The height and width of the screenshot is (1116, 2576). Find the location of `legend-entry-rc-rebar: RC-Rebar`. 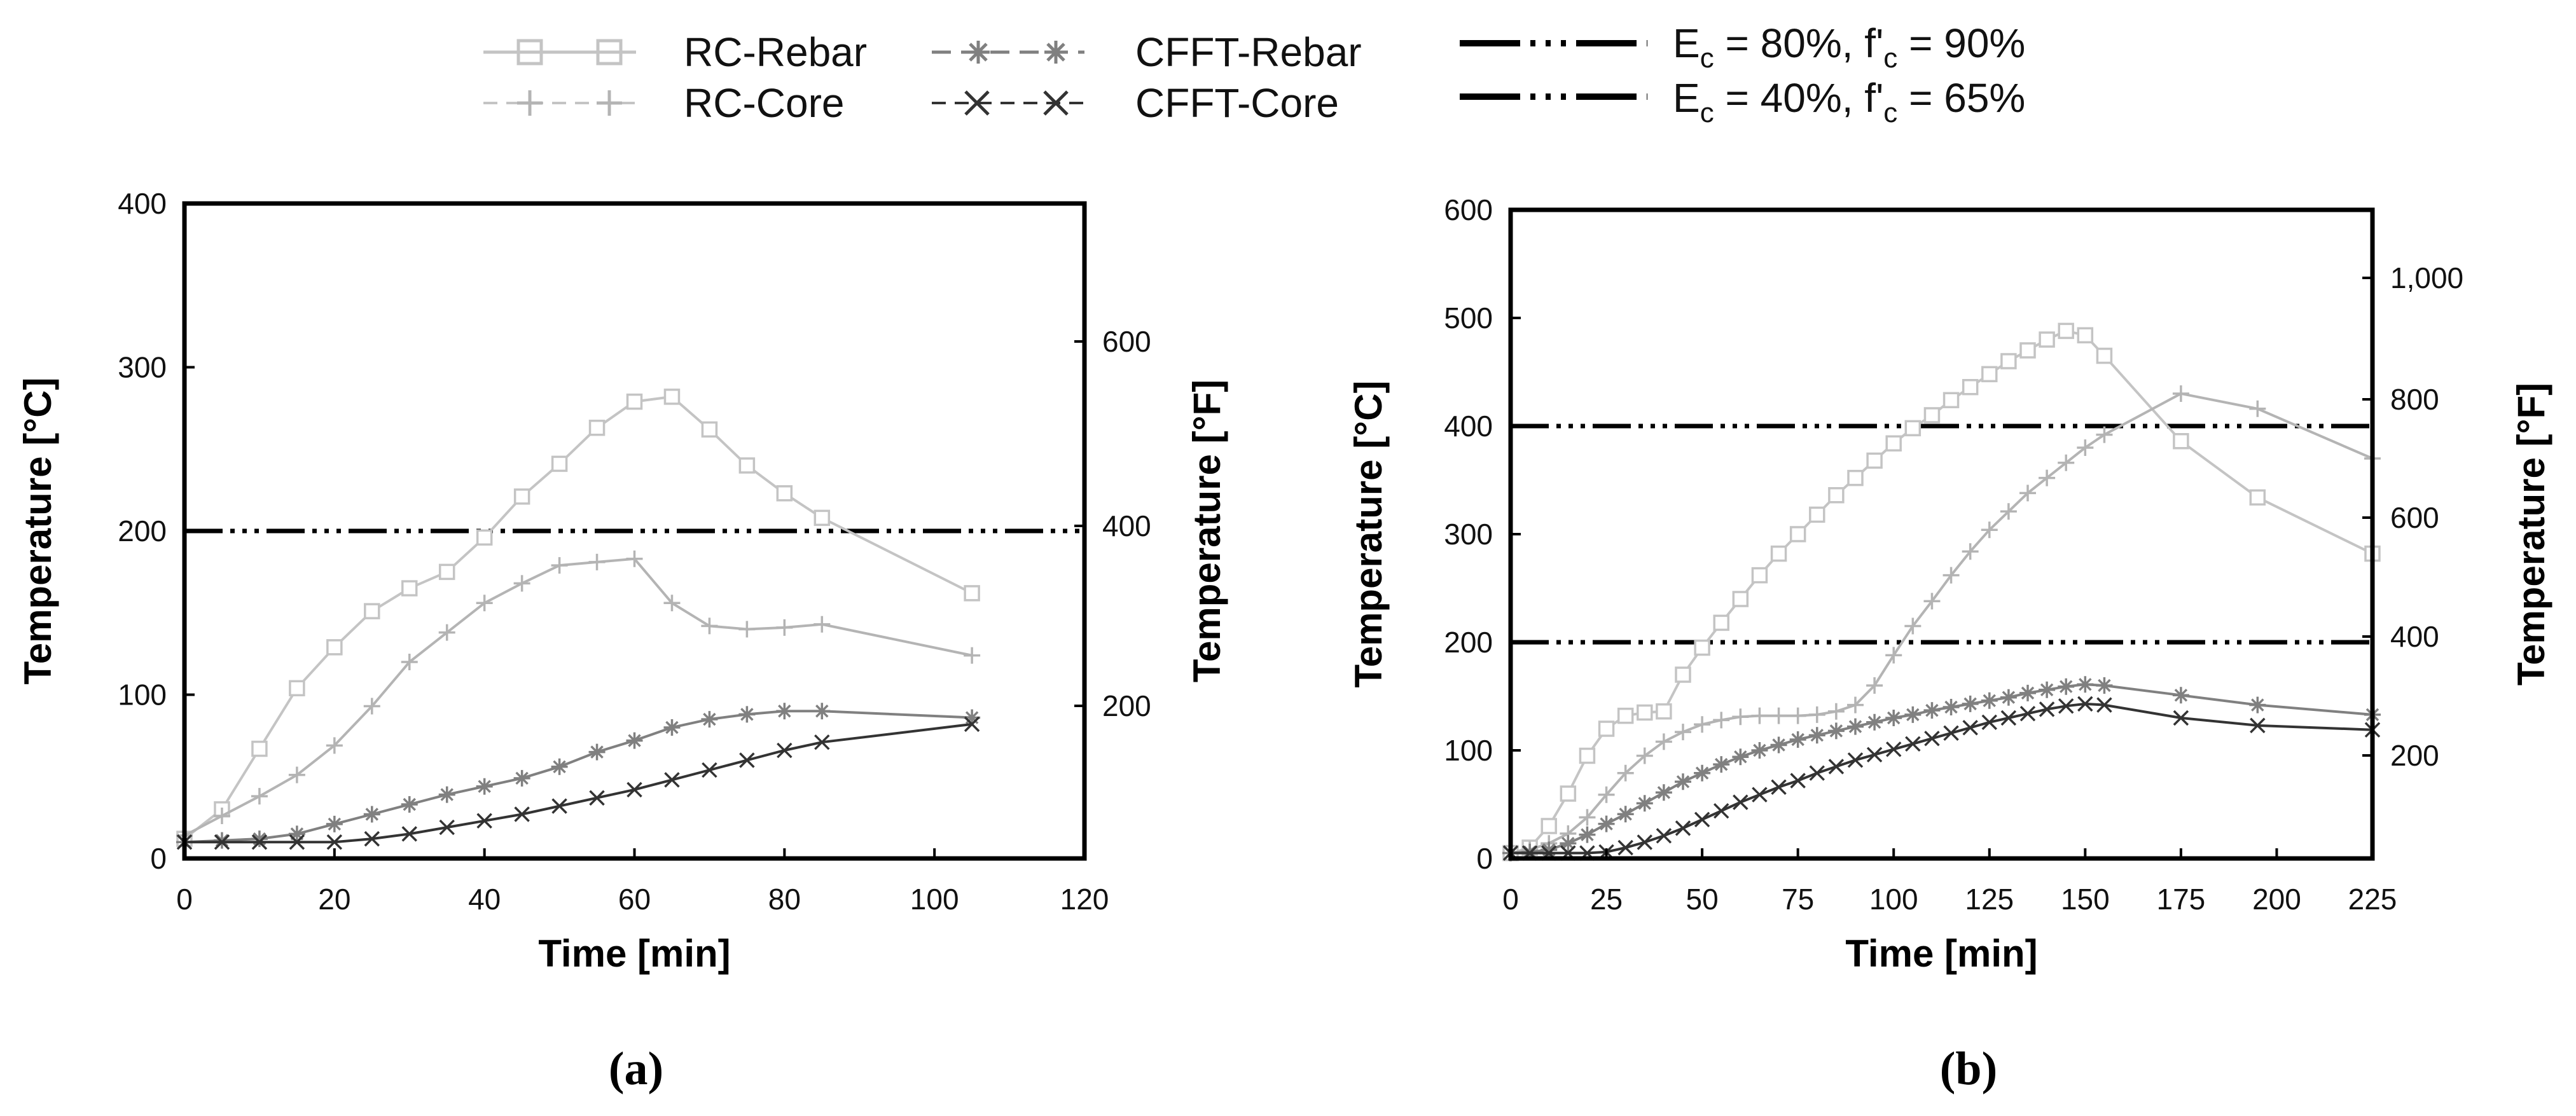

legend-entry-rc-rebar: RC-Rebar is located at coordinates (675, 52).